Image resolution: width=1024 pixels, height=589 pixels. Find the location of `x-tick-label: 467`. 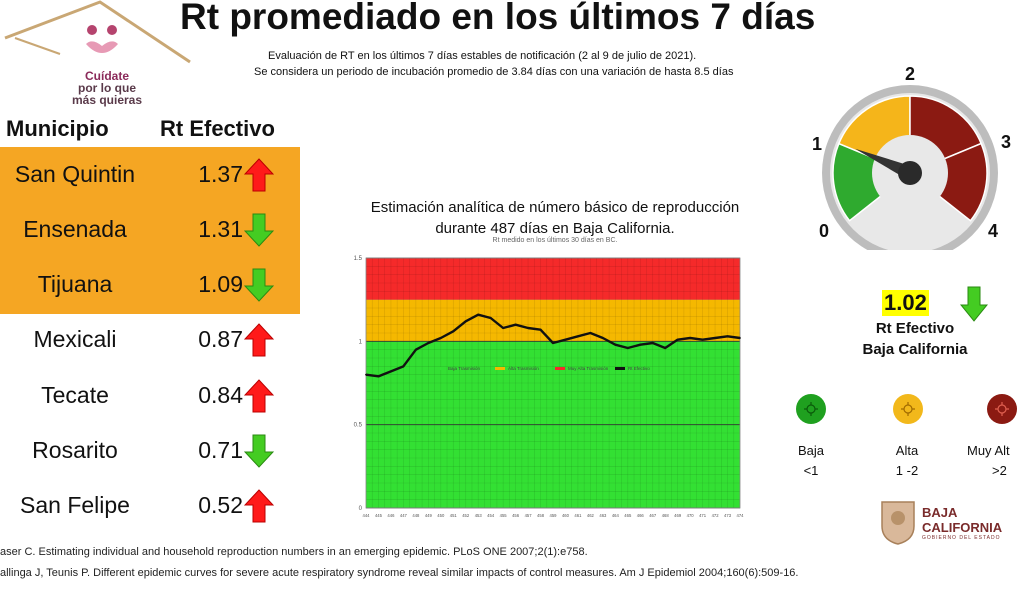

x-tick-label: 467 is located at coordinates (653, 515).